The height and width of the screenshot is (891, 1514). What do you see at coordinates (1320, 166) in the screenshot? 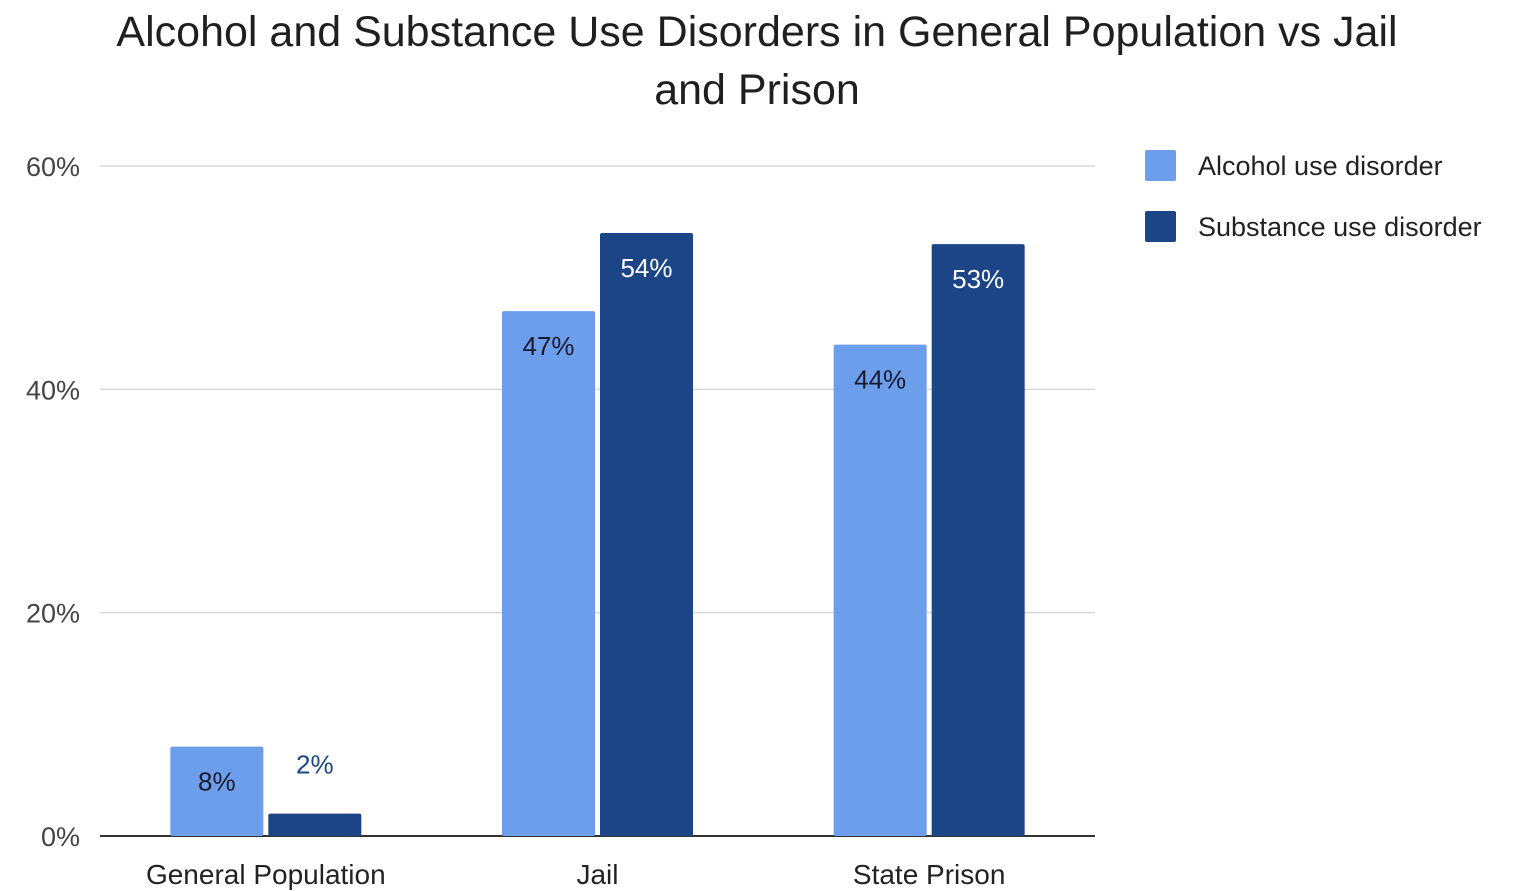
I see `legend-label: Alcohol use disorder` at bounding box center [1320, 166].